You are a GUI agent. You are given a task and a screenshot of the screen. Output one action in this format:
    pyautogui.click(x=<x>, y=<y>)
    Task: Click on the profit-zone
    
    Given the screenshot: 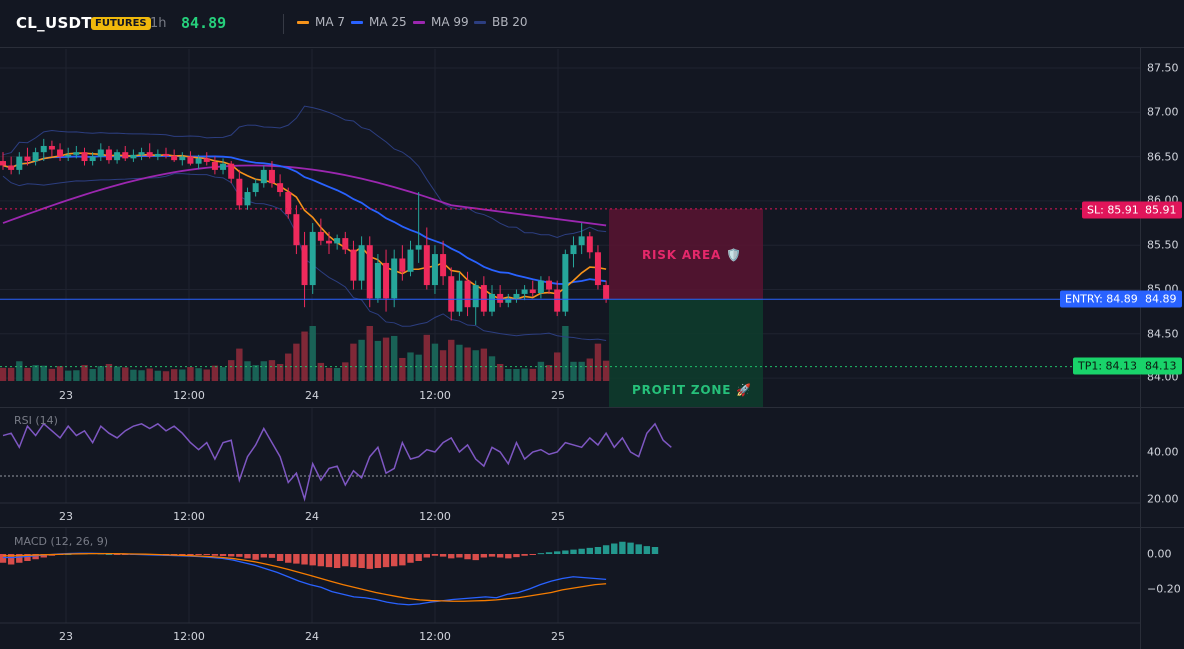 What is the action you would take?
    pyautogui.click(x=686, y=353)
    